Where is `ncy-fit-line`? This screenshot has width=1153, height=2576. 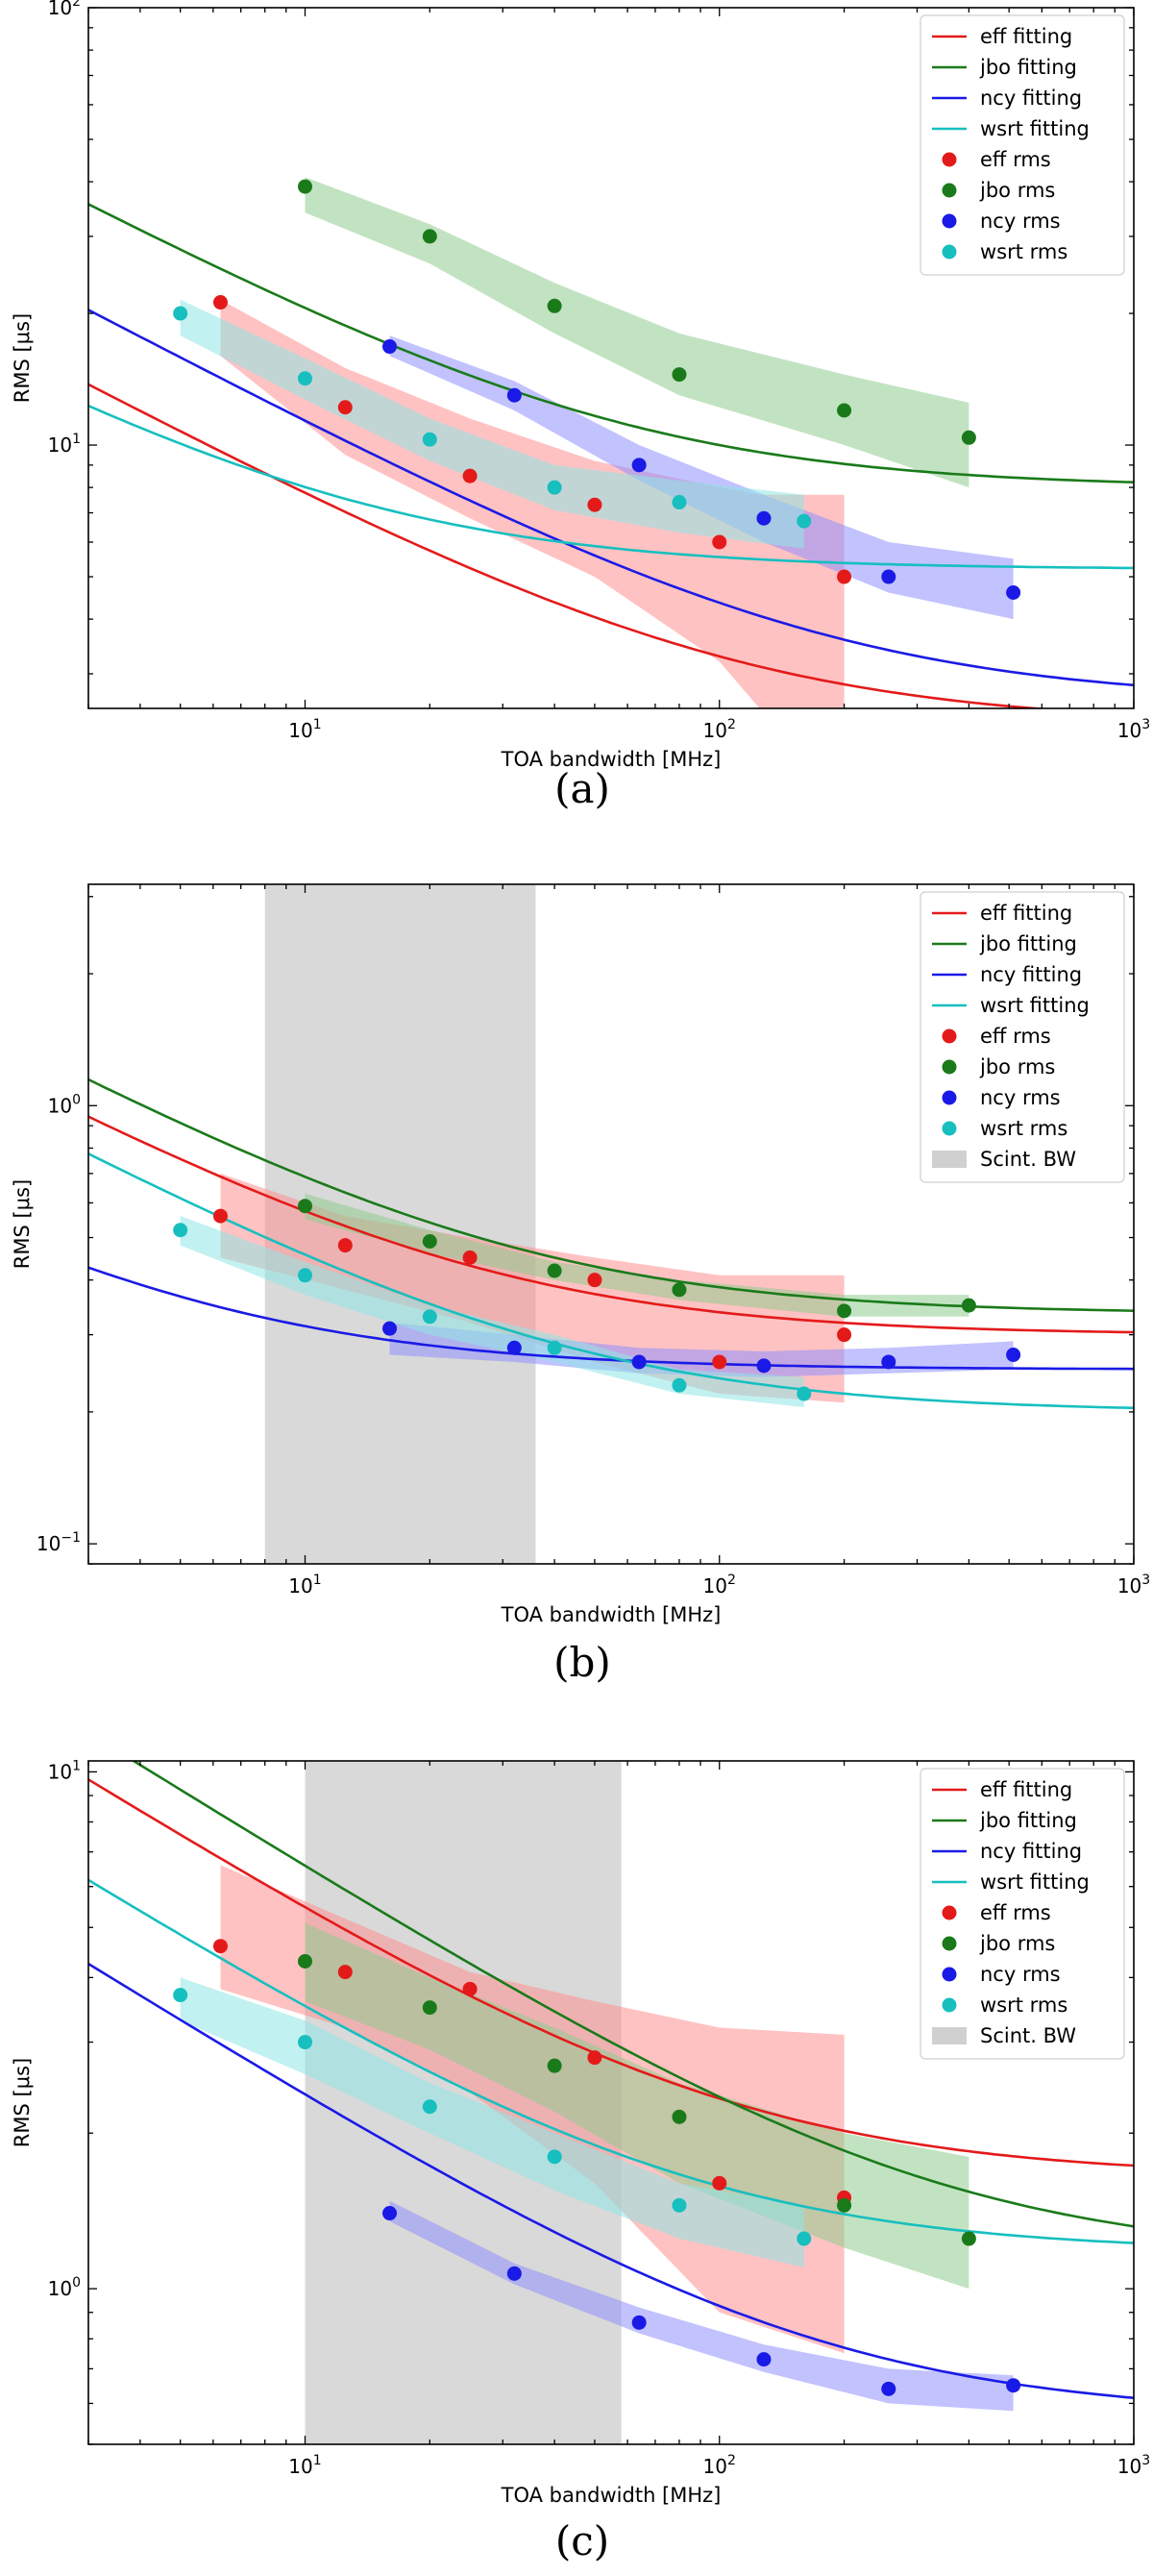 ncy-fit-line is located at coordinates (611, 1319).